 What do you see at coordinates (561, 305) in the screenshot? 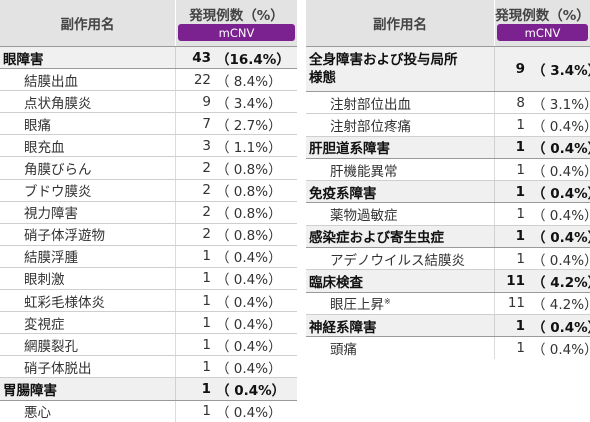
I see `incidence-percent: （ 4.2%）` at bounding box center [561, 305].